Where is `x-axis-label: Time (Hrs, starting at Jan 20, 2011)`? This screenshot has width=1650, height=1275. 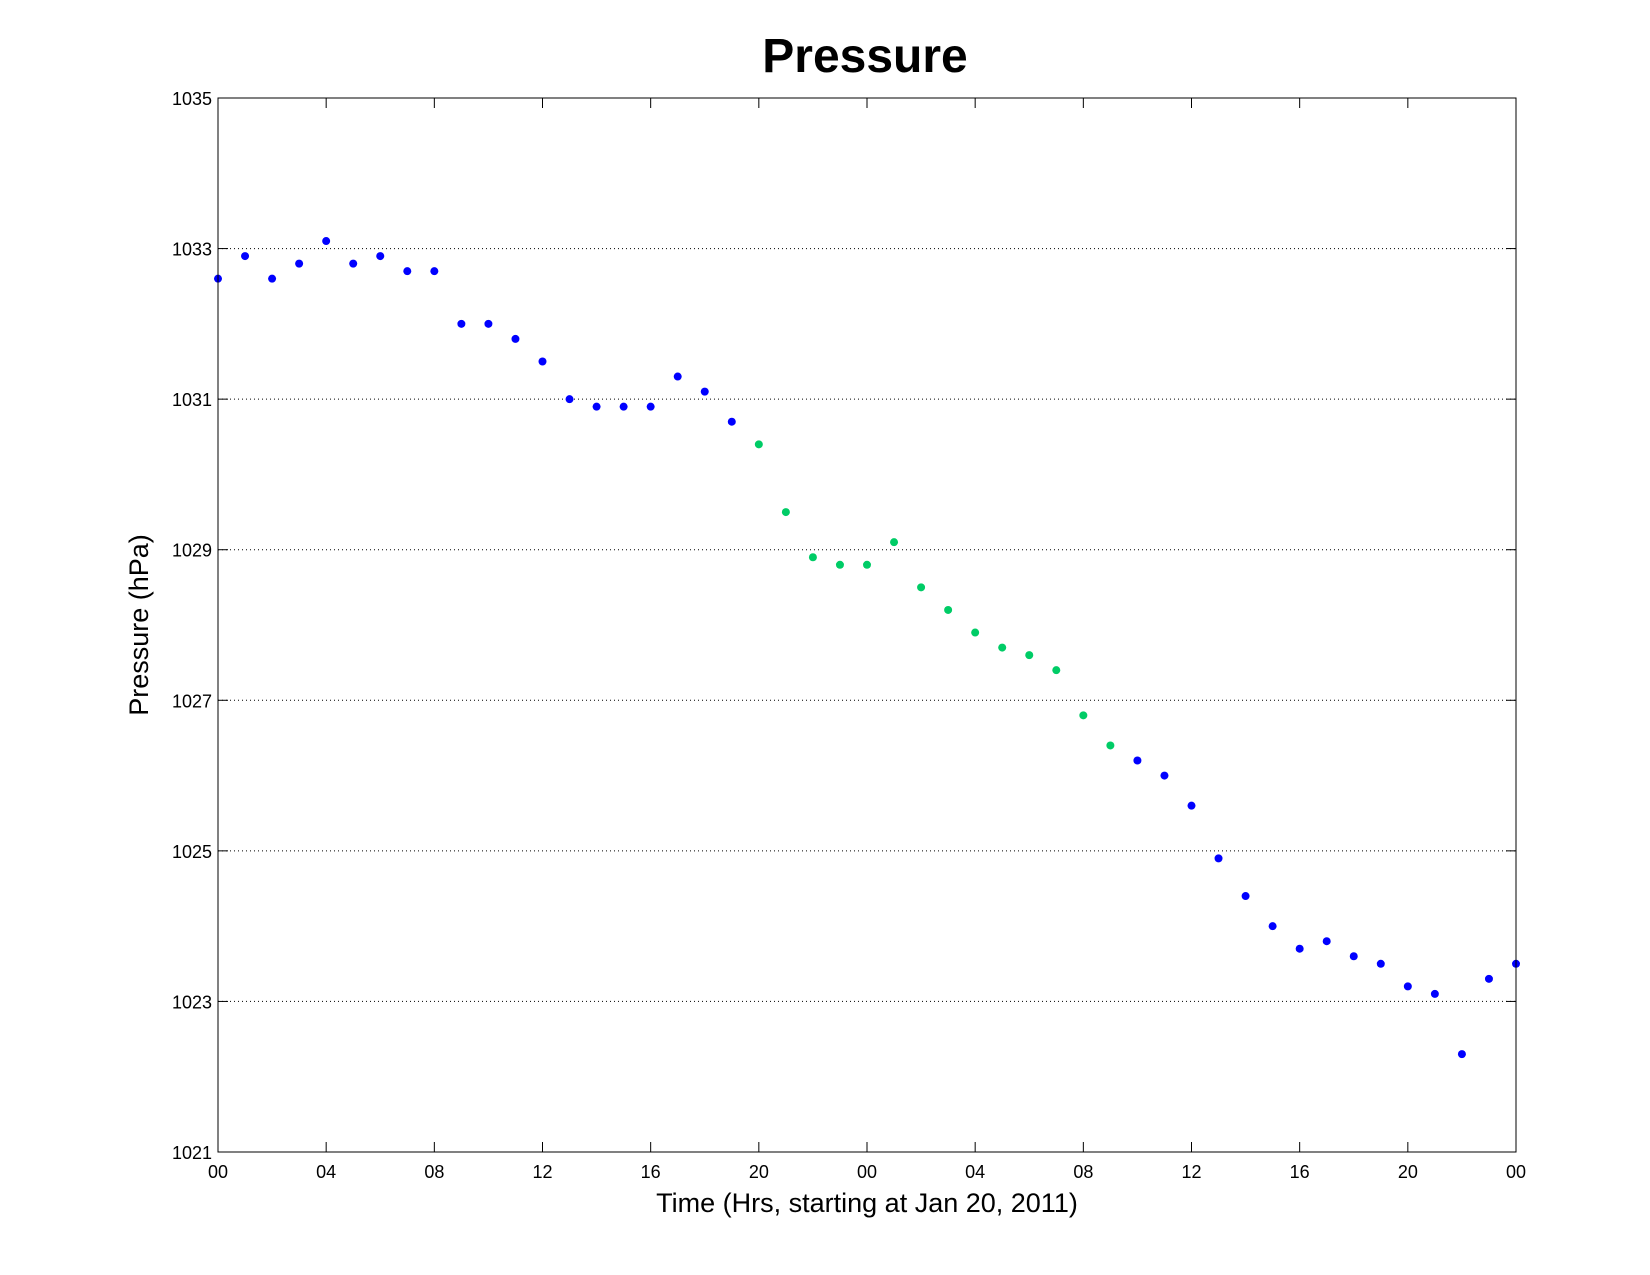
x-axis-label: Time (Hrs, starting at Jan 20, 2011) is located at coordinates (867, 1203).